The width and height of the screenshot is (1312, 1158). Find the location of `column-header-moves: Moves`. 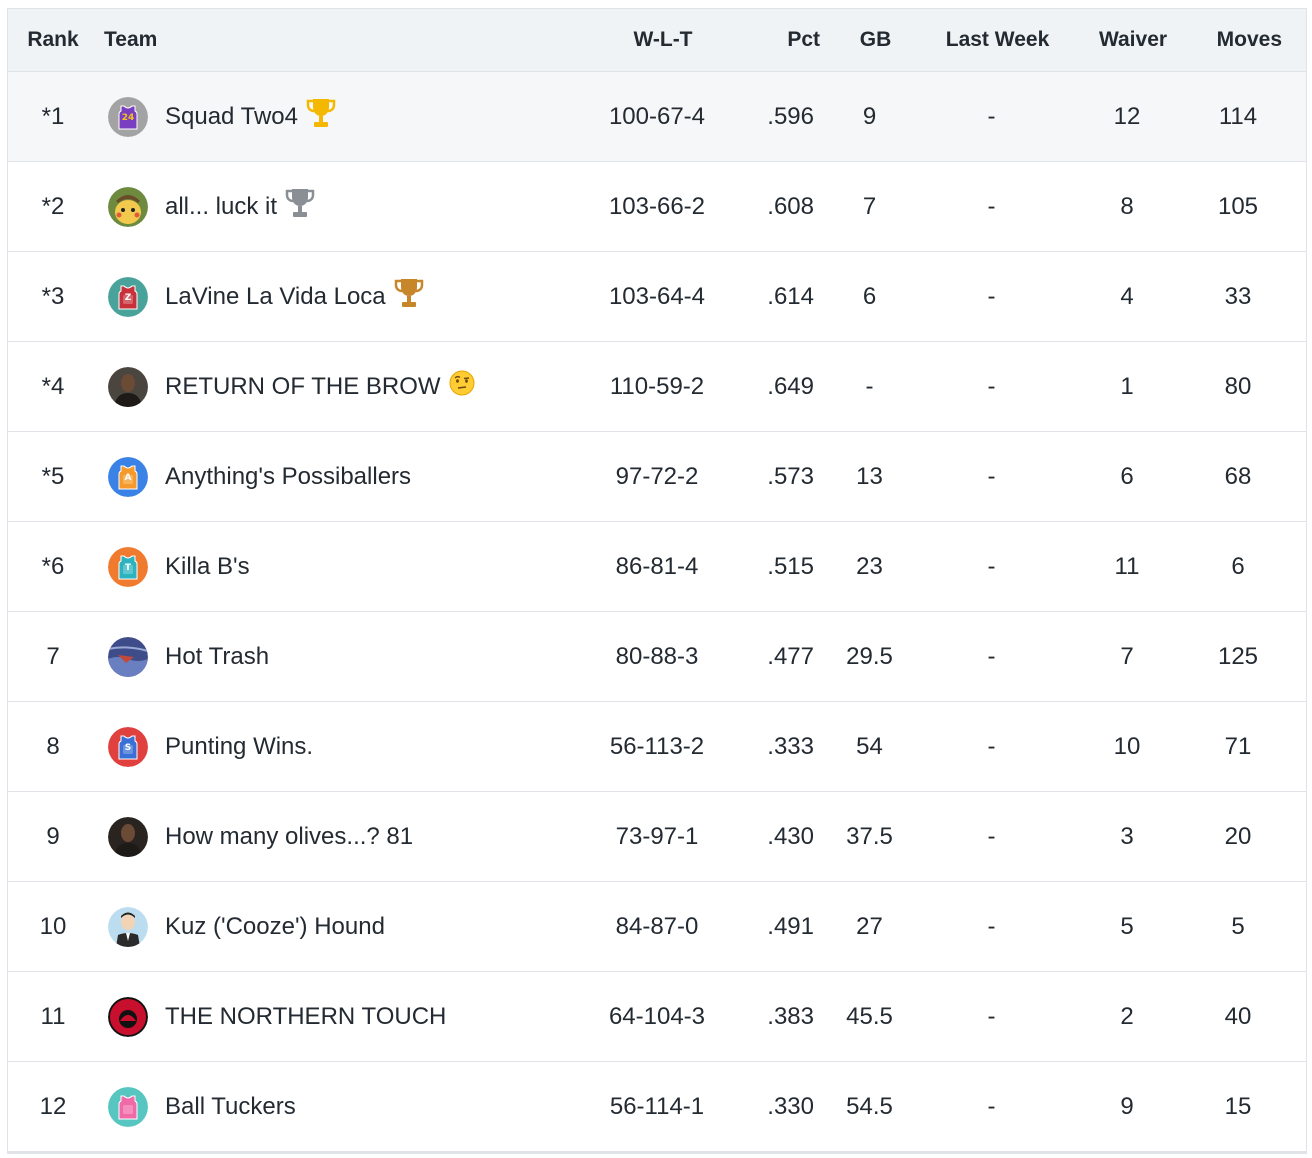

column-header-moves: Moves is located at coordinates (1249, 39).